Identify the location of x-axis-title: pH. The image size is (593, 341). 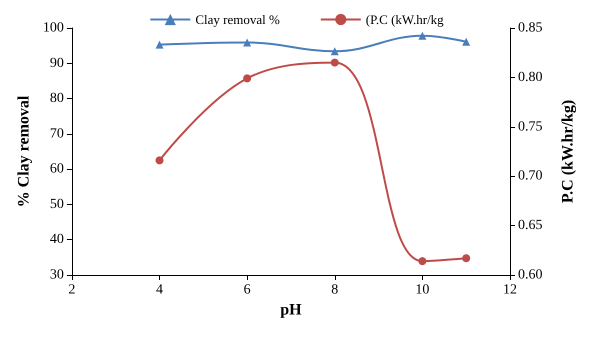
(291, 309).